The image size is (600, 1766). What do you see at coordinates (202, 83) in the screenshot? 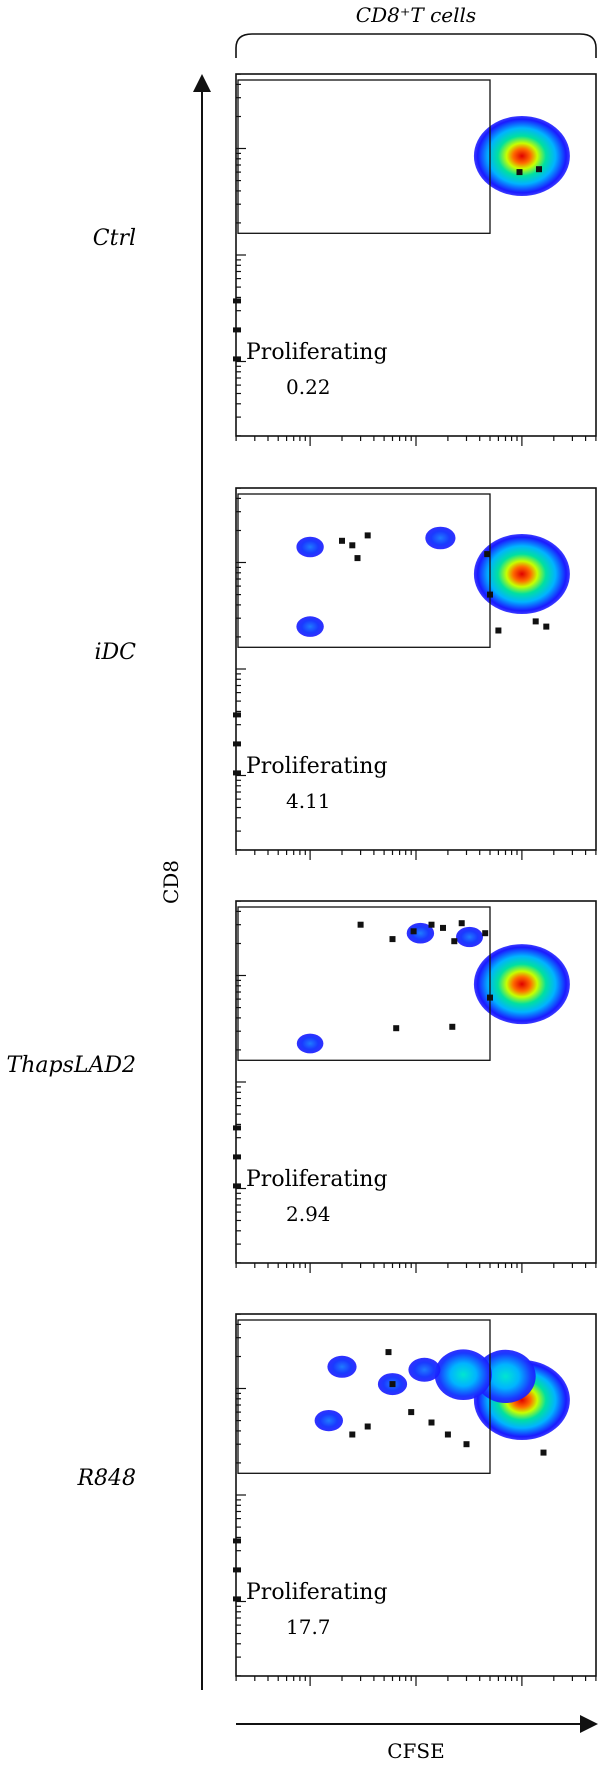
I see `y-axis-arrowhead` at bounding box center [202, 83].